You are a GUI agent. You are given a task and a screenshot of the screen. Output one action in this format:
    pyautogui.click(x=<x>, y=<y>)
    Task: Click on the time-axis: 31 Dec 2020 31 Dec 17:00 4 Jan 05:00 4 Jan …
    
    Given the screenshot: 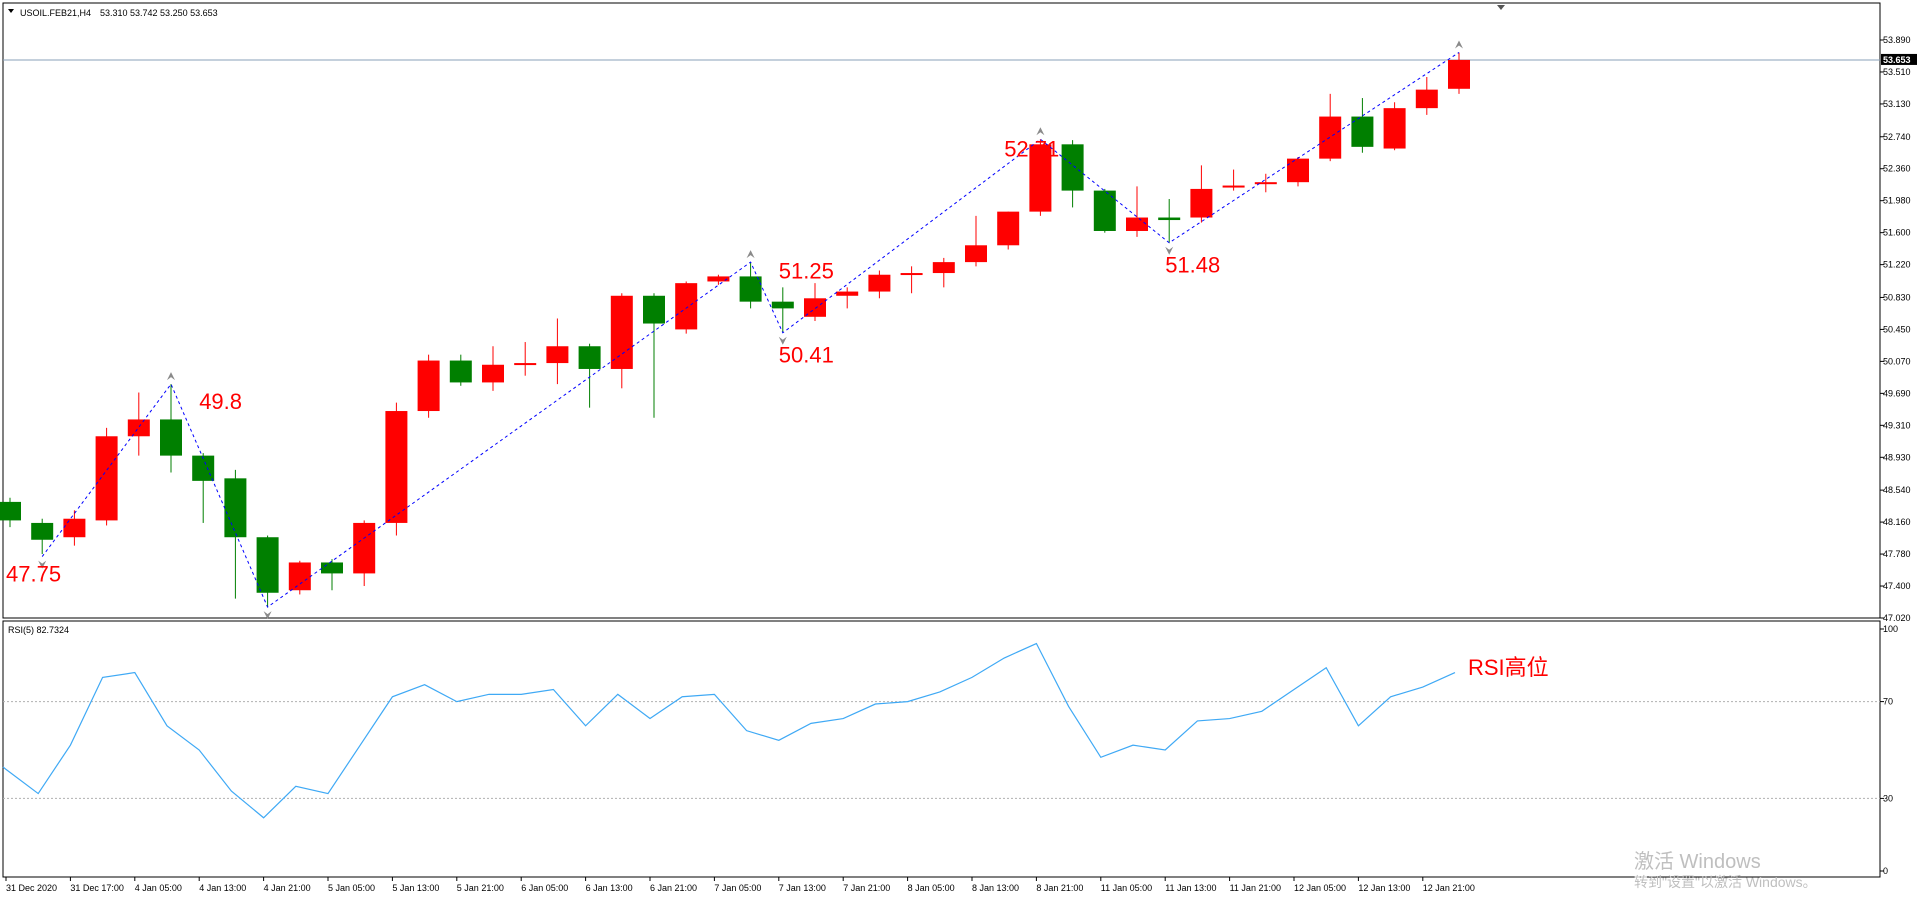 What is the action you would take?
    pyautogui.click(x=740, y=885)
    